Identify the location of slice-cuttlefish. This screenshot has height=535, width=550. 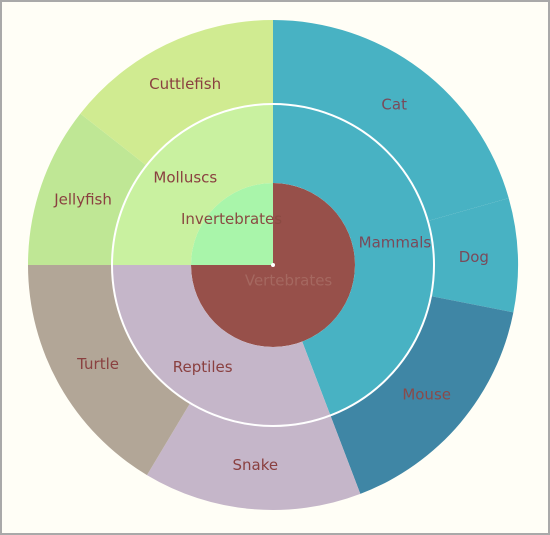
(176, 93).